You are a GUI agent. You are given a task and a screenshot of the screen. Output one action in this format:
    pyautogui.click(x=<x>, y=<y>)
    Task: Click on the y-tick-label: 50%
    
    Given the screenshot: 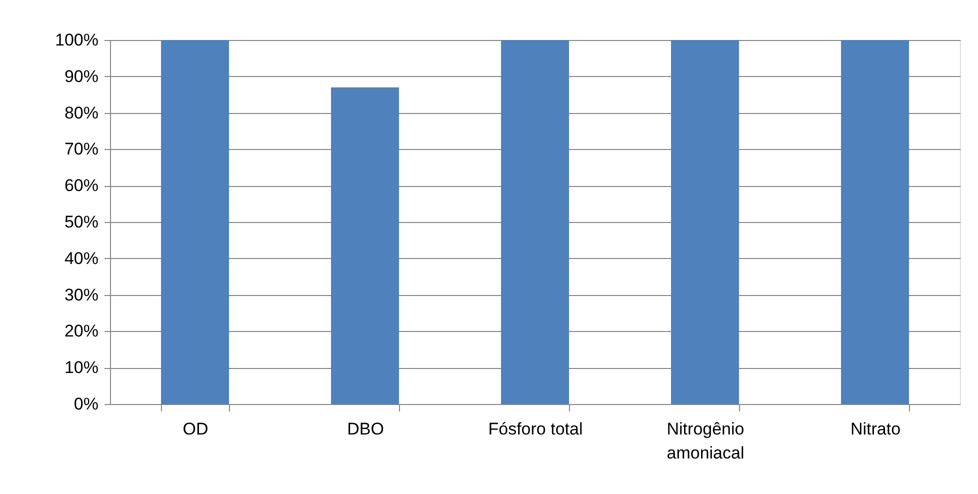 What is the action you would take?
    pyautogui.click(x=81, y=222)
    